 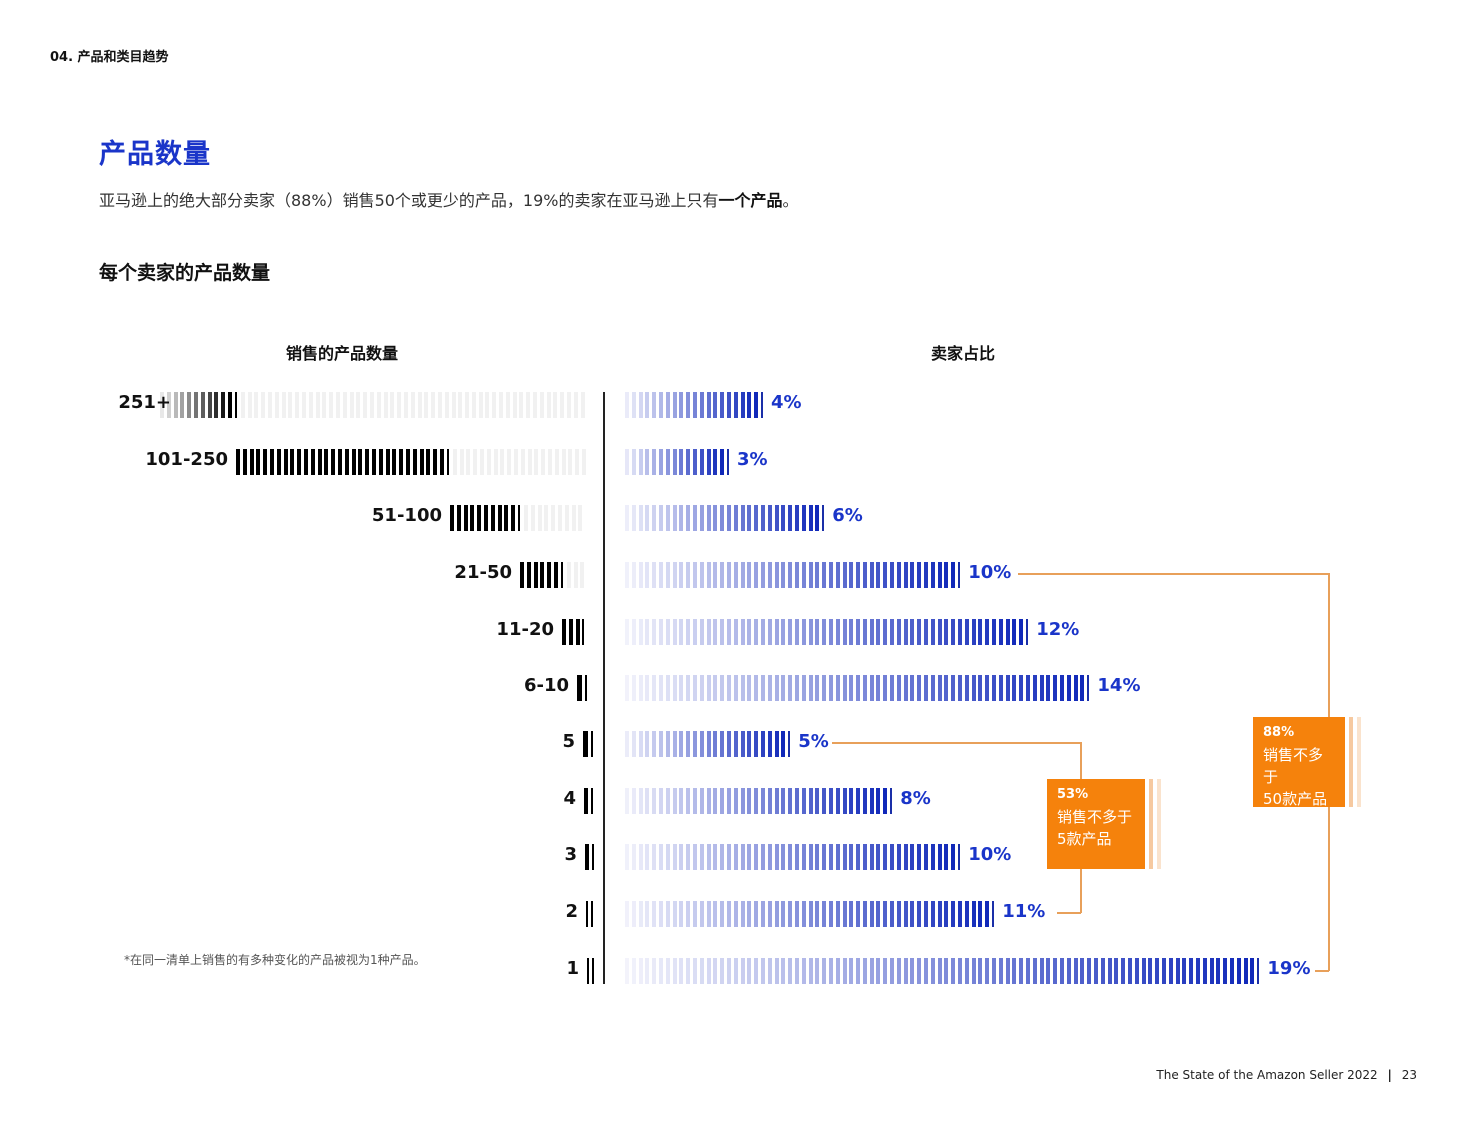 I want to click on value-label: 11%, so click(x=1024, y=911).